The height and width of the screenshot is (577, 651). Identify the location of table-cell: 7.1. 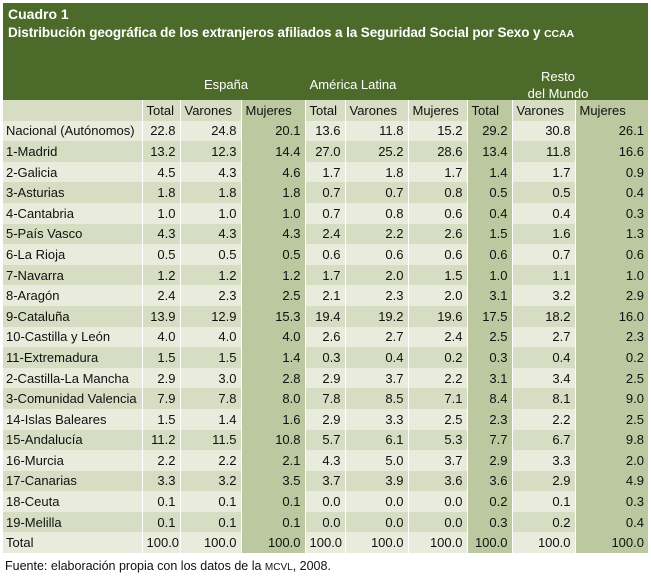
(437, 398).